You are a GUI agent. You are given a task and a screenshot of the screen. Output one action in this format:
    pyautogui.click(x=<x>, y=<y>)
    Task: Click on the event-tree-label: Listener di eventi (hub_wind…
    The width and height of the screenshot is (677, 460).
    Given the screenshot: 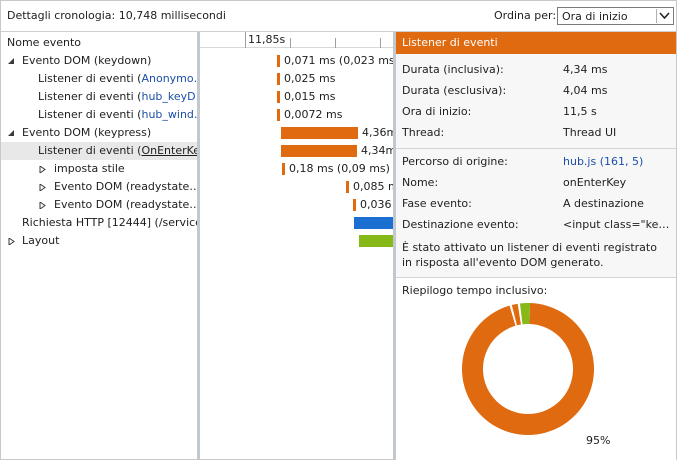 What is the action you would take?
    pyautogui.click(x=117, y=115)
    